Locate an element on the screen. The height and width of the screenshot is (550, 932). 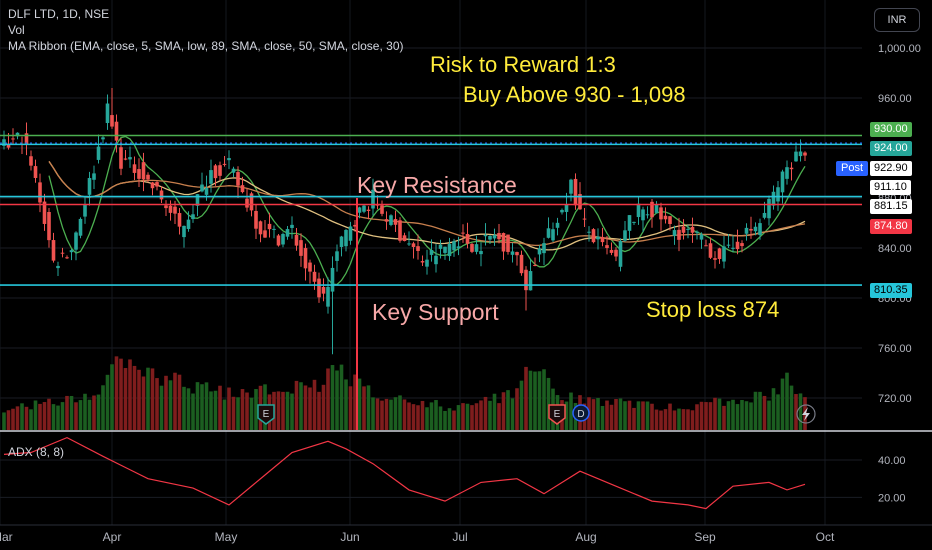
svg-text: D is located at coordinates (580, 414).